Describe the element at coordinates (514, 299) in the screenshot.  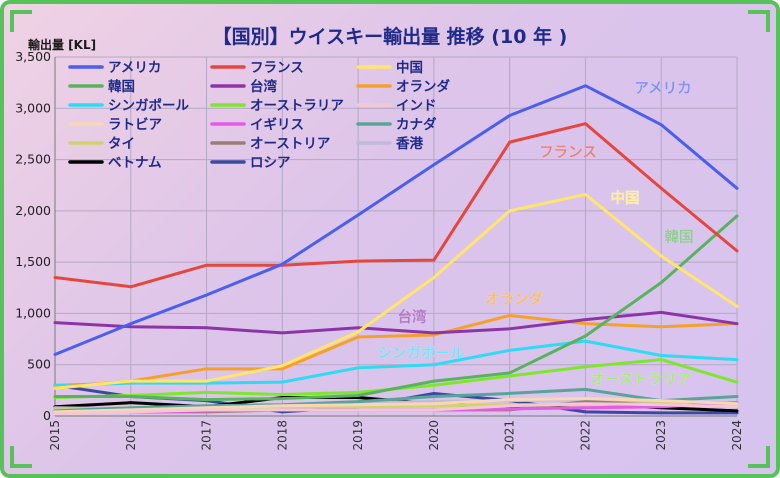
I see `series-annotation: オランダ` at that location.